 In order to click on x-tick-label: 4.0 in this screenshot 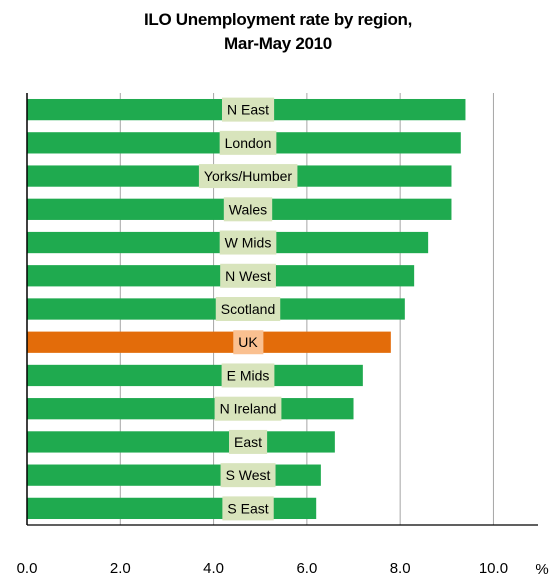, I will do `click(213, 568)`.